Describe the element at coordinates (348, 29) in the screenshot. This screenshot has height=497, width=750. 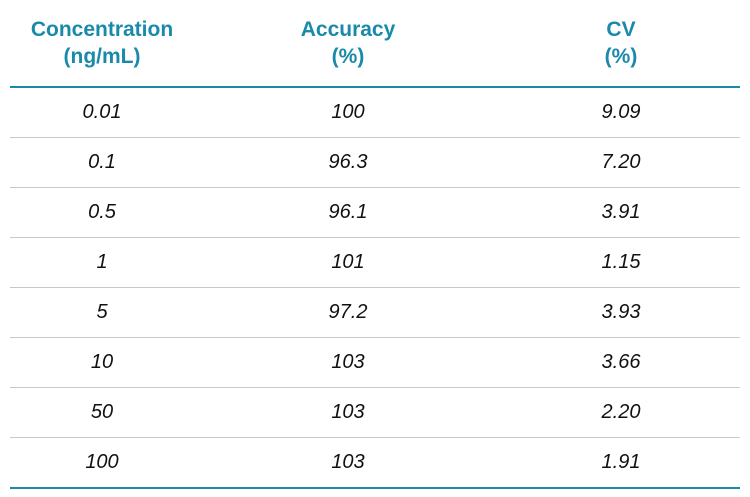
I see `header-line: Accuracy` at that location.